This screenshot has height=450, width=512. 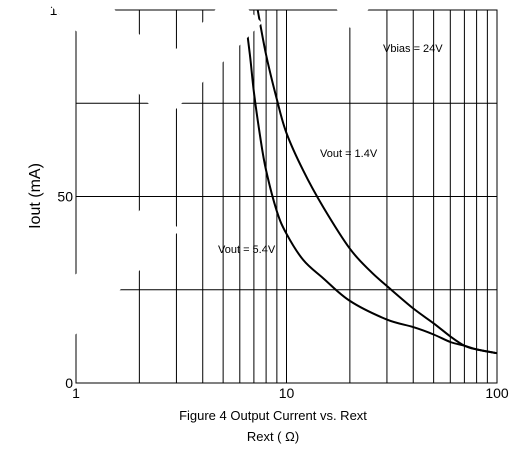 What do you see at coordinates (153, 60) in the screenshot?
I see `watermark-chevron-top` at bounding box center [153, 60].